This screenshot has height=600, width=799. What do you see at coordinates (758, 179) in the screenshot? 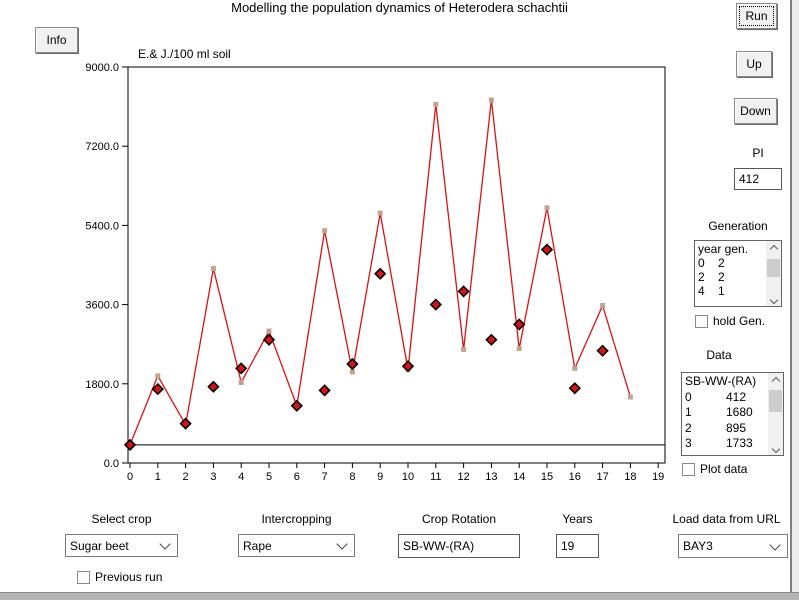
I see `pi-input` at bounding box center [758, 179].